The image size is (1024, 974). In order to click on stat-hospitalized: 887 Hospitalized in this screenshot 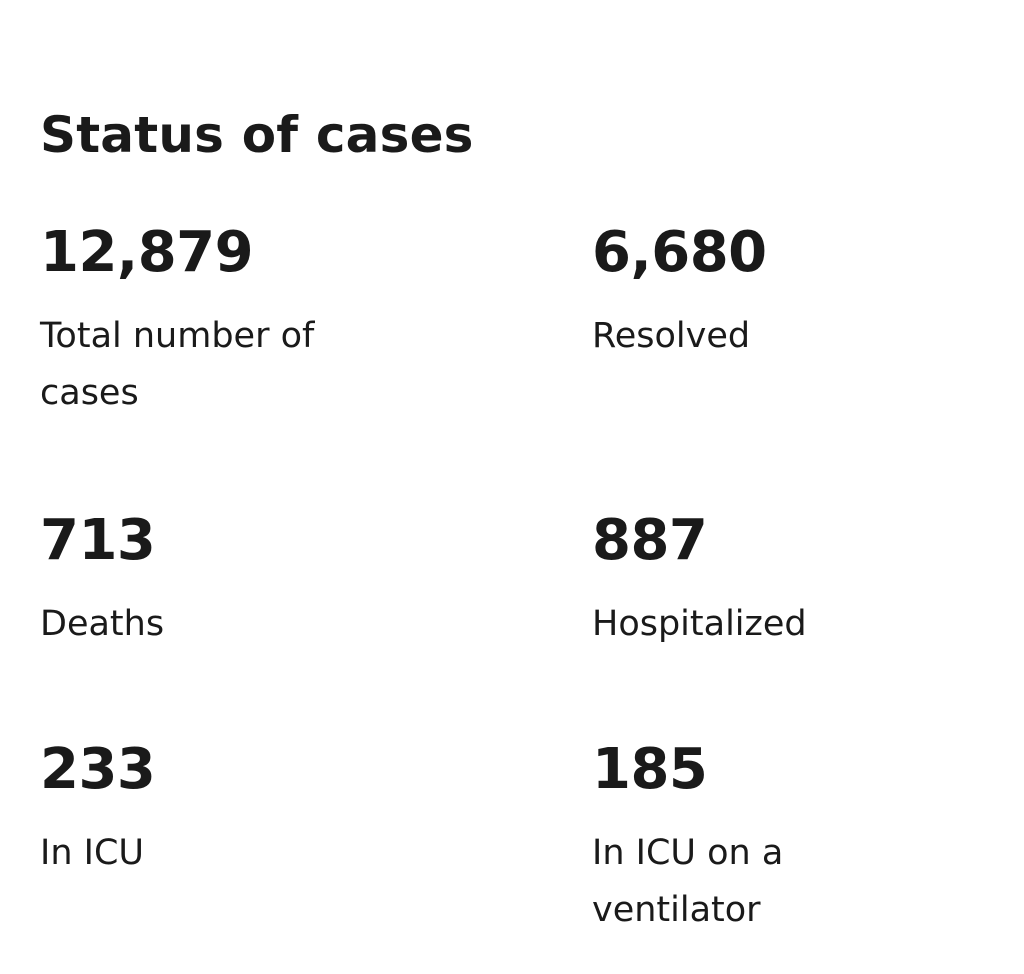, I will do `click(782, 580)`.